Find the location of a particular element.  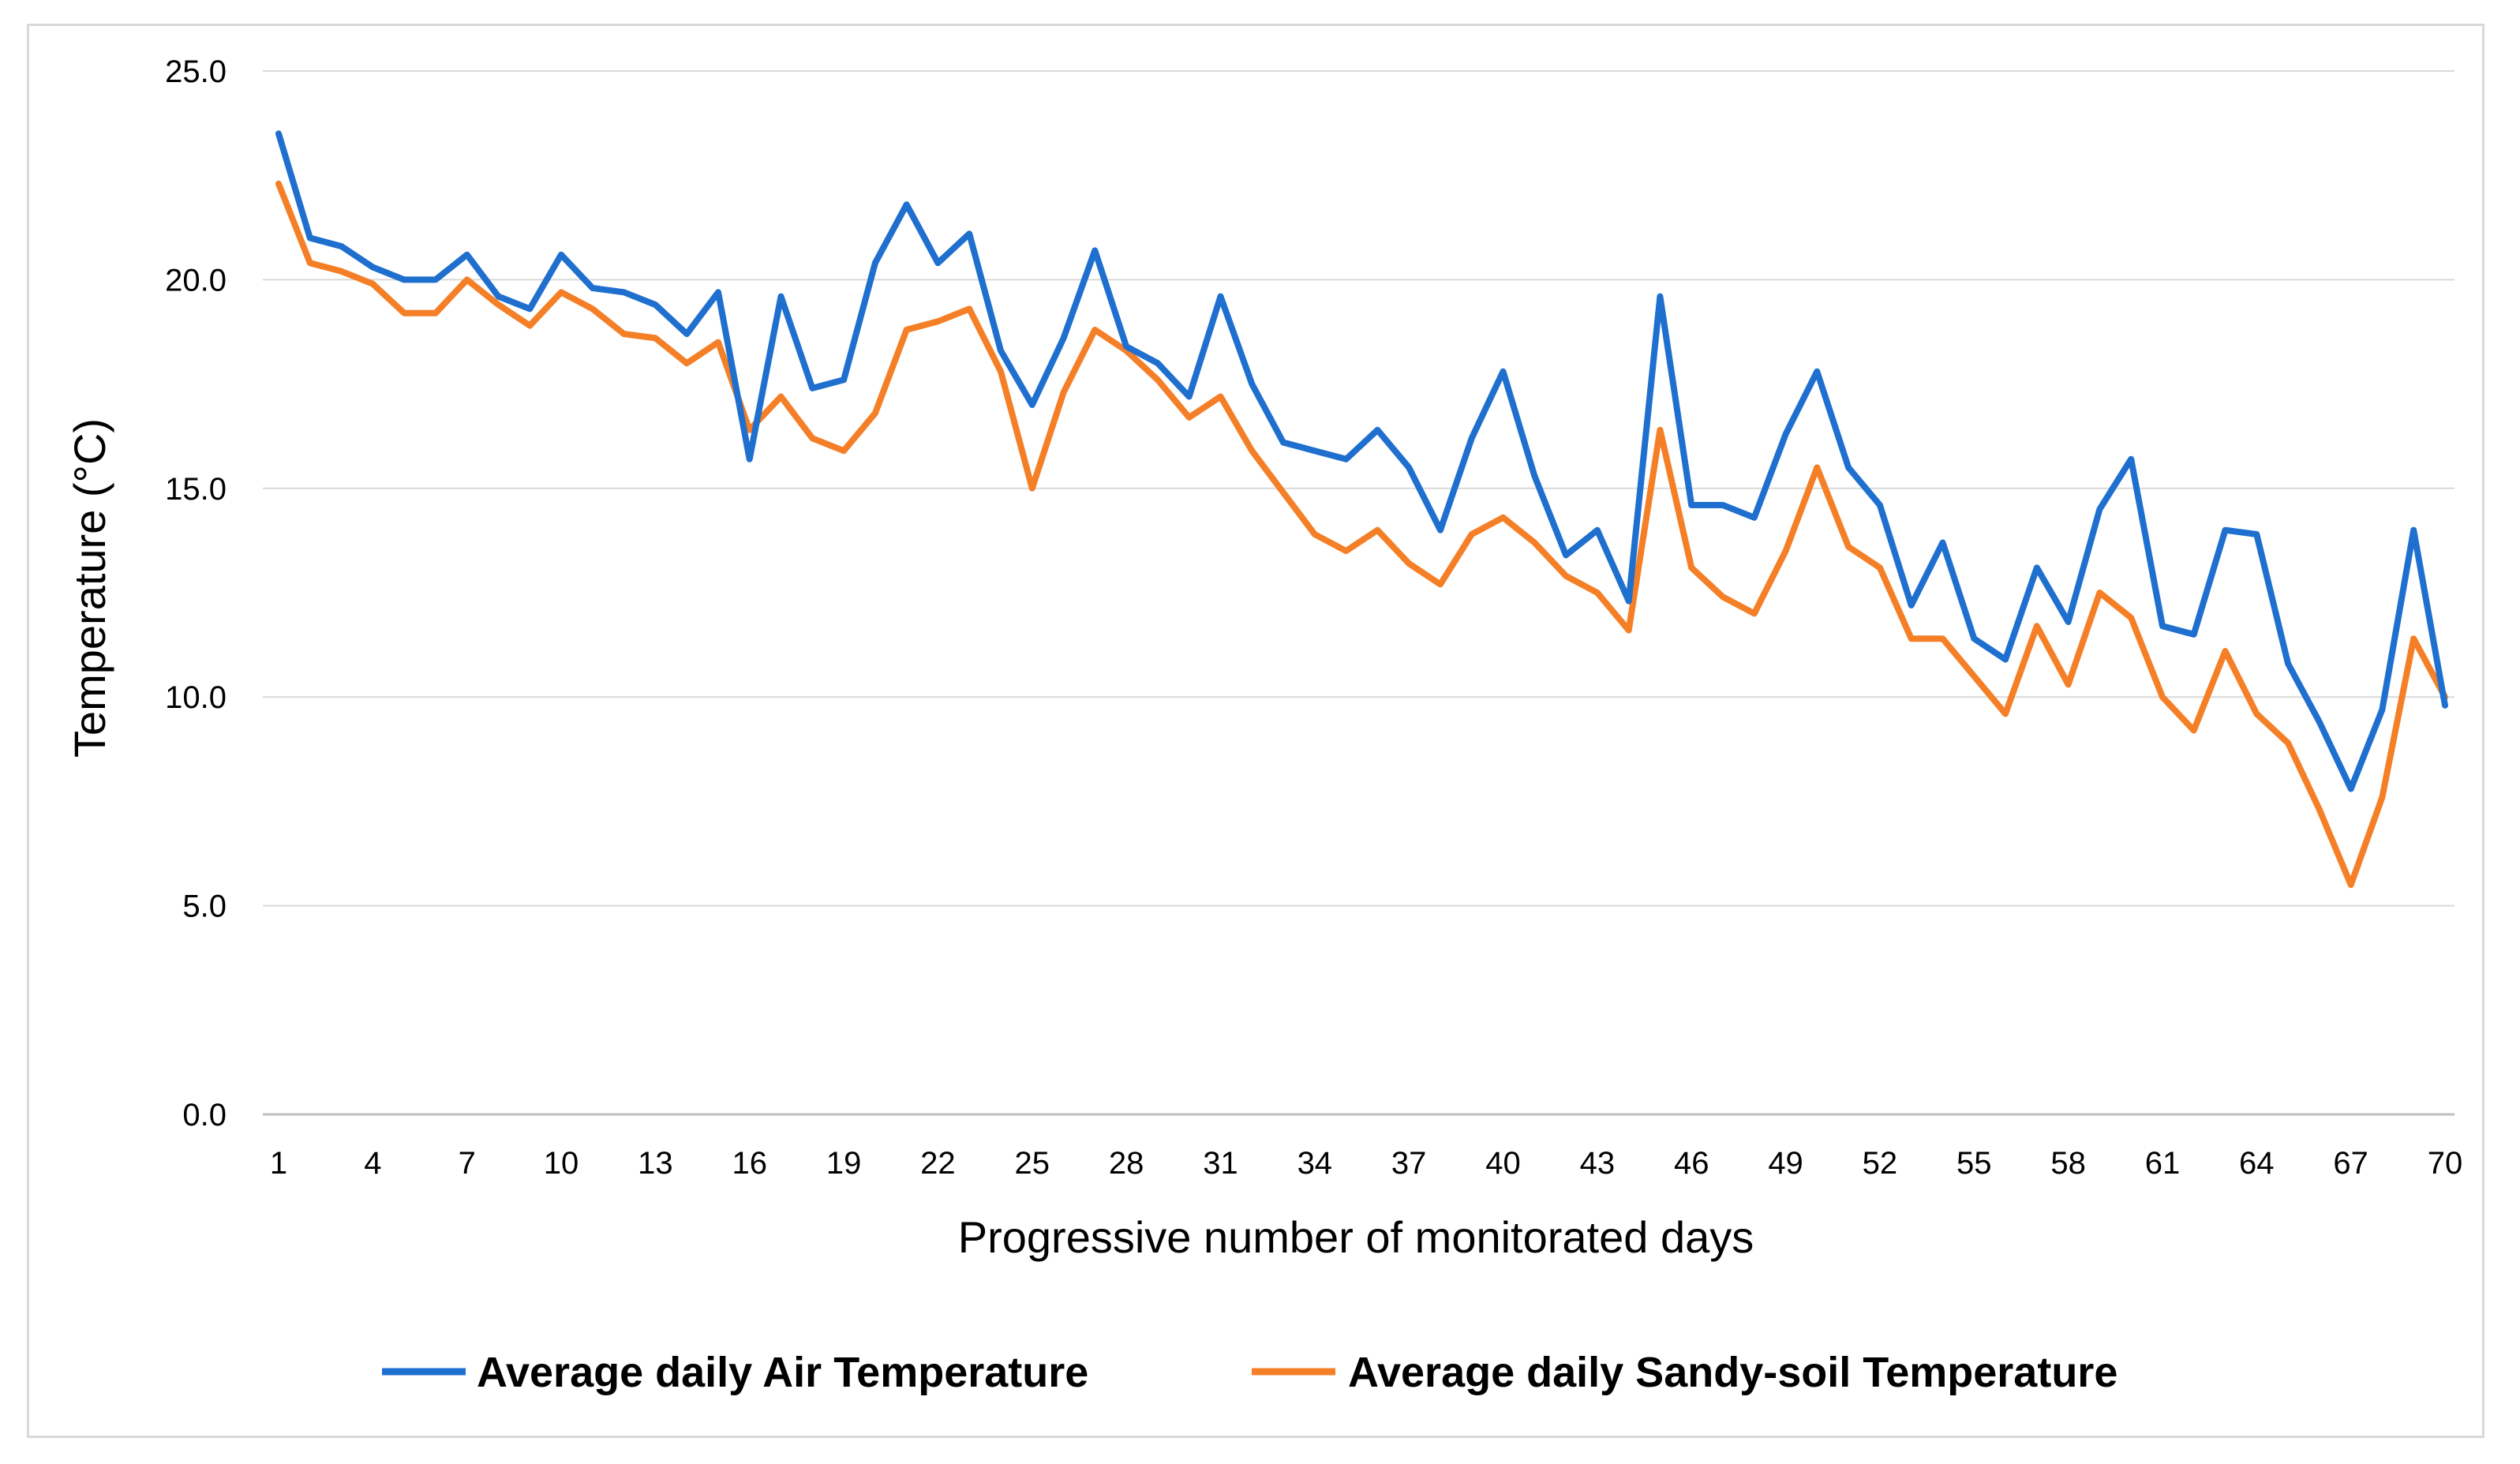

x-tick-label: 7 is located at coordinates (467, 1163).